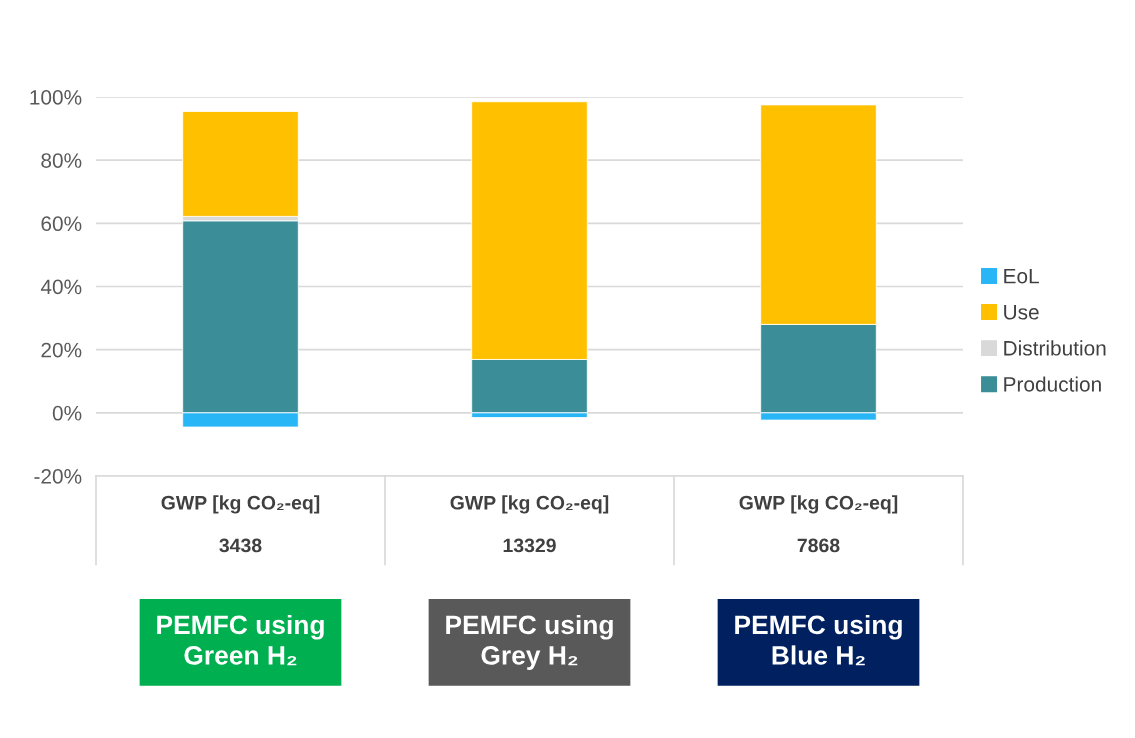  What do you see at coordinates (240, 545) in the screenshot?
I see `text: 3438` at bounding box center [240, 545].